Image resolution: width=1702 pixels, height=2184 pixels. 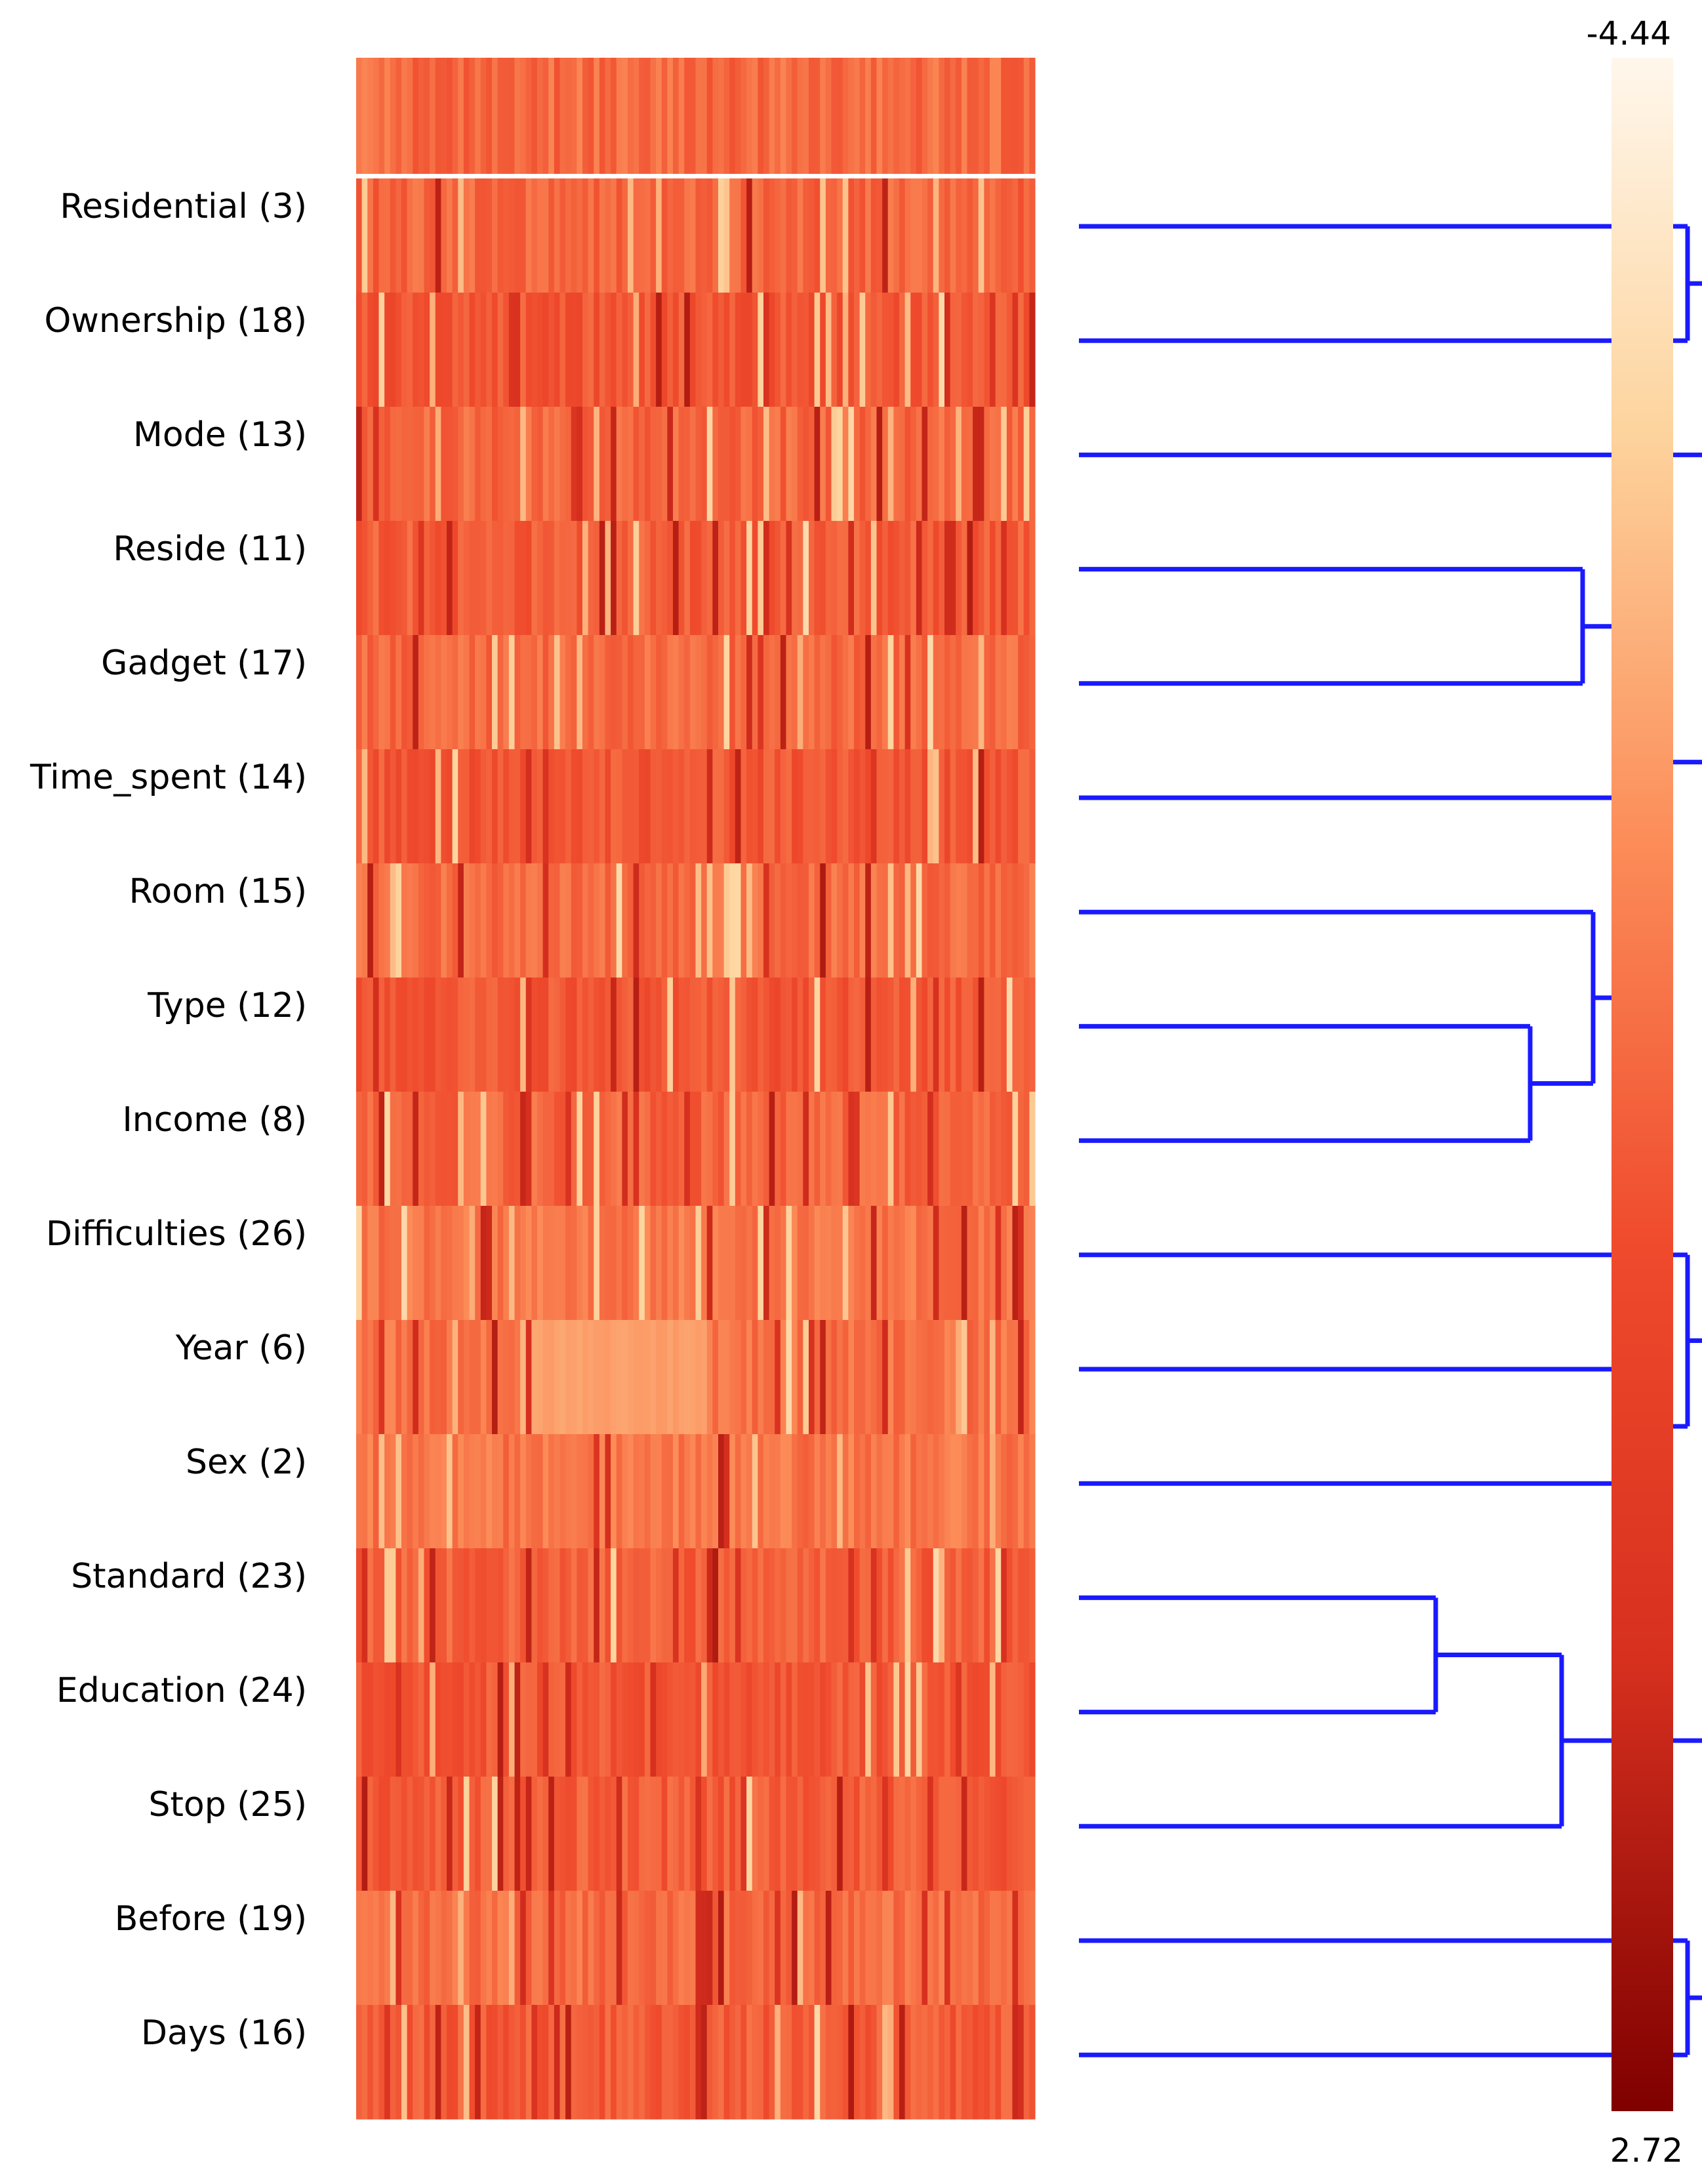 What do you see at coordinates (204, 663) in the screenshot?
I see `row-label: Gadget (17)` at bounding box center [204, 663].